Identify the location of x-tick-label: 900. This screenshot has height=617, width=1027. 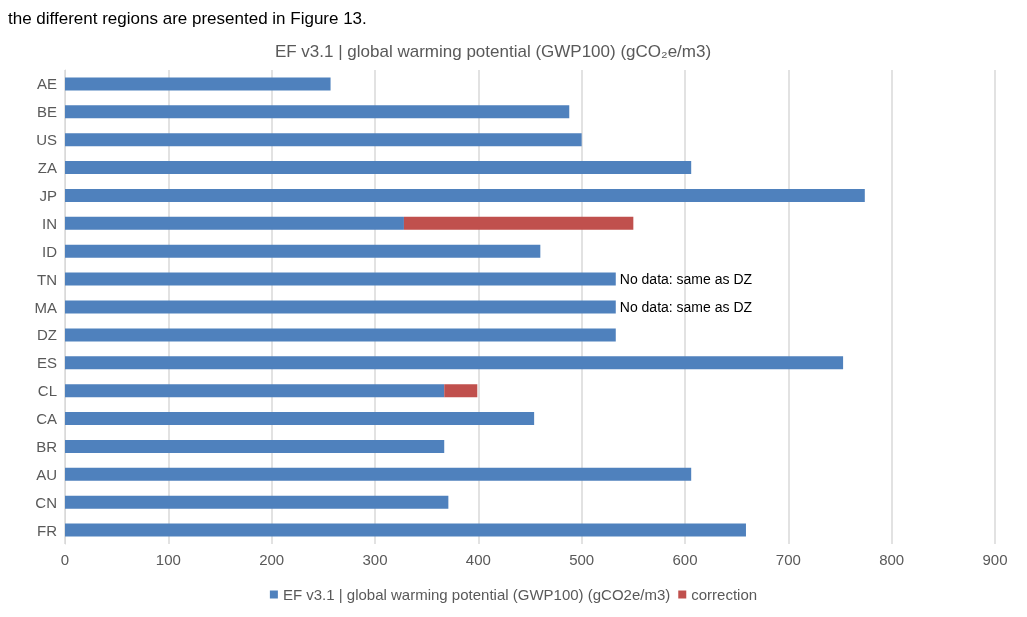
(995, 559).